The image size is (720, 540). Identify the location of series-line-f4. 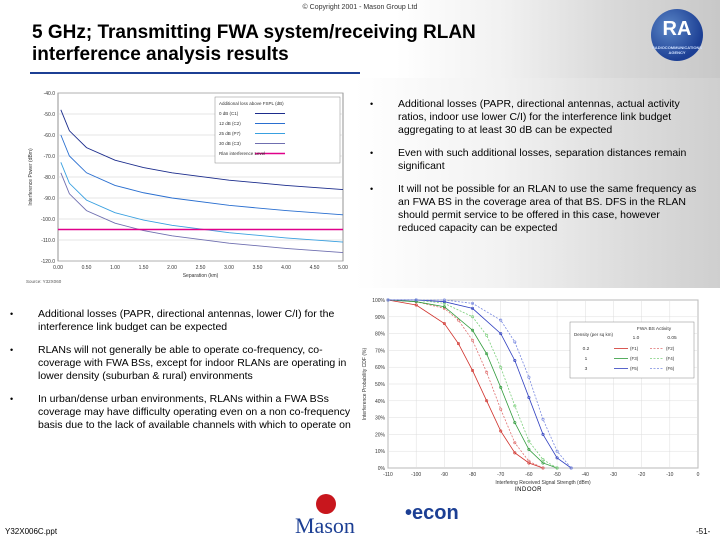
(473, 384).